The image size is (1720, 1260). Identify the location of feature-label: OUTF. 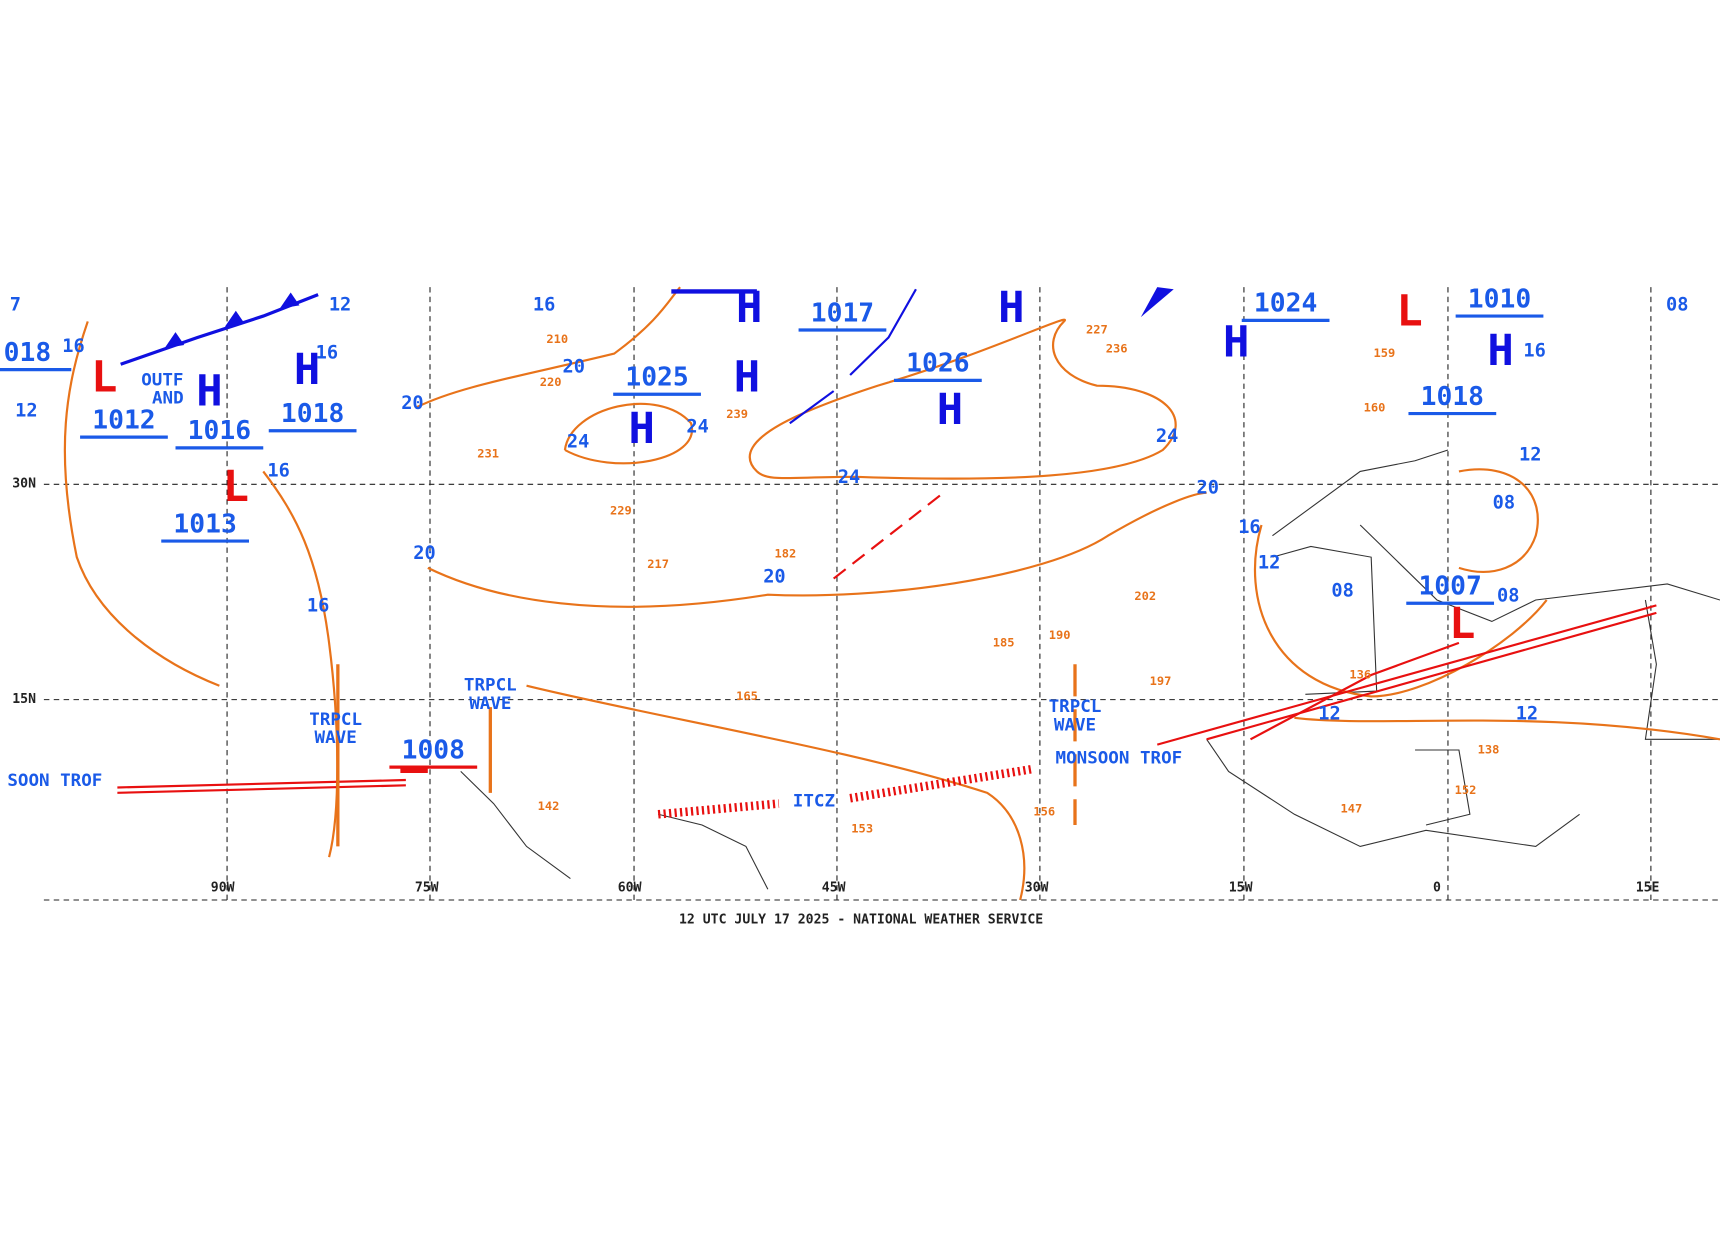
(162, 380).